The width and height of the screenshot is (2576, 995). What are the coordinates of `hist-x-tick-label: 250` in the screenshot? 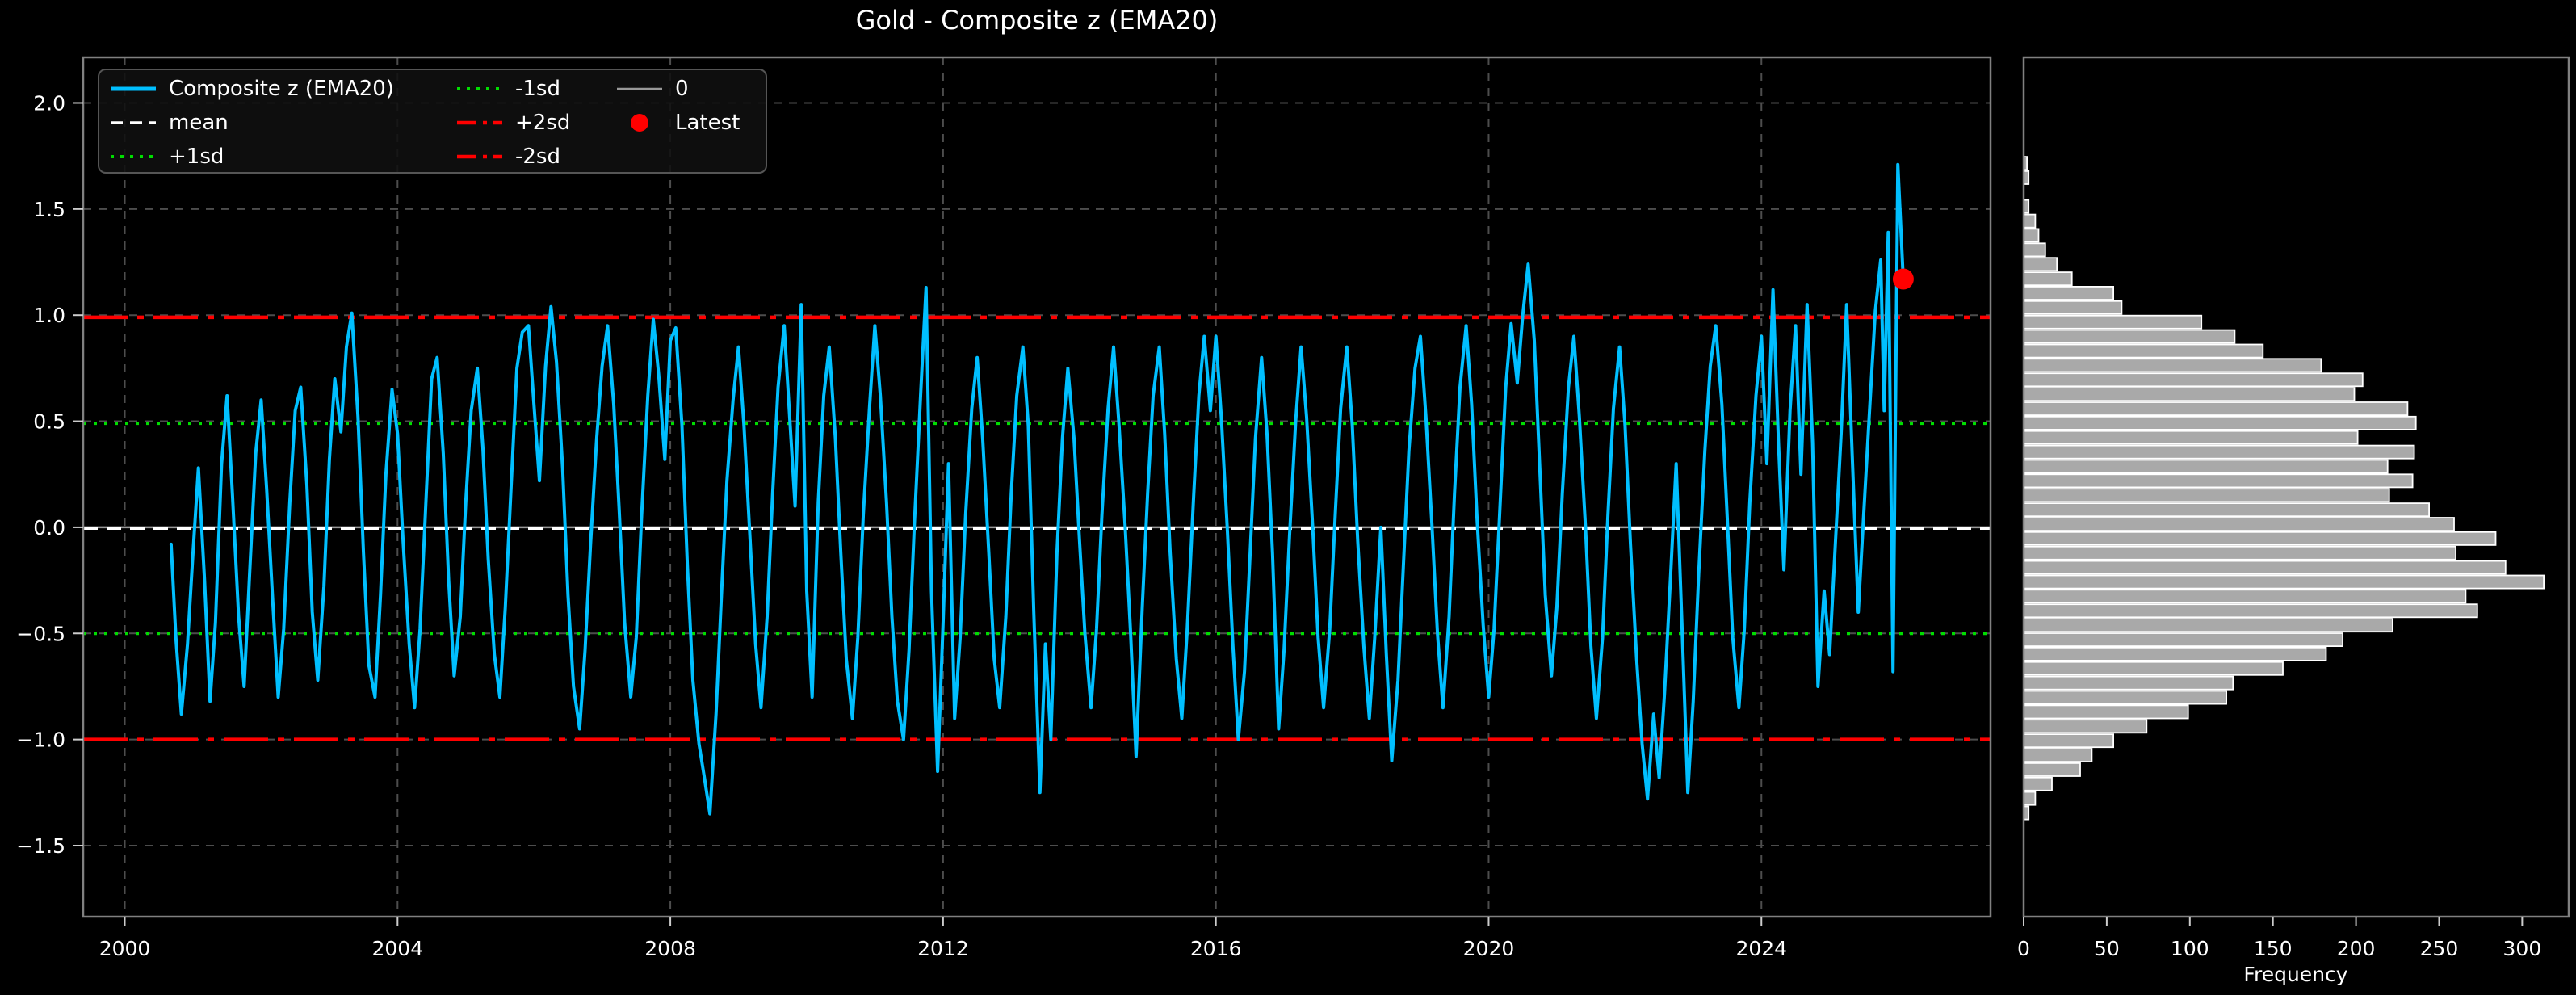 It's located at (2439, 948).